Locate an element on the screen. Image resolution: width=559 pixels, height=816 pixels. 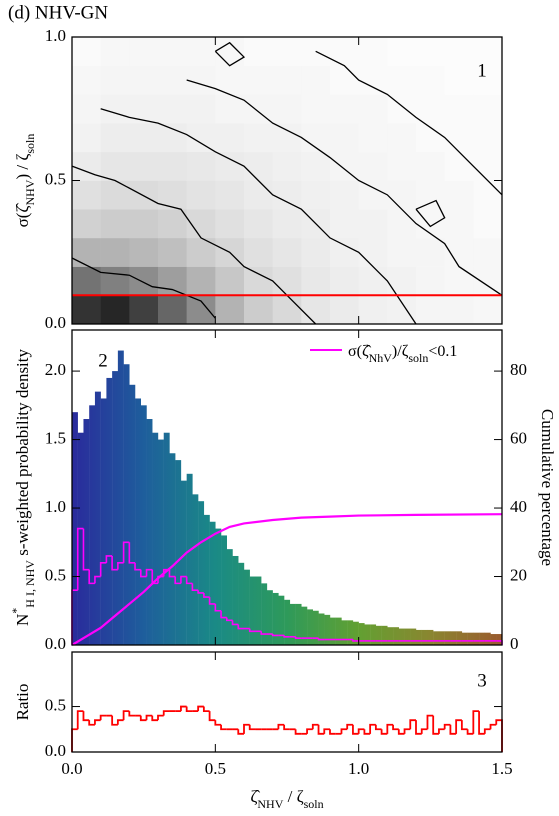
y2-tick-label: 20 is located at coordinates (518, 574).